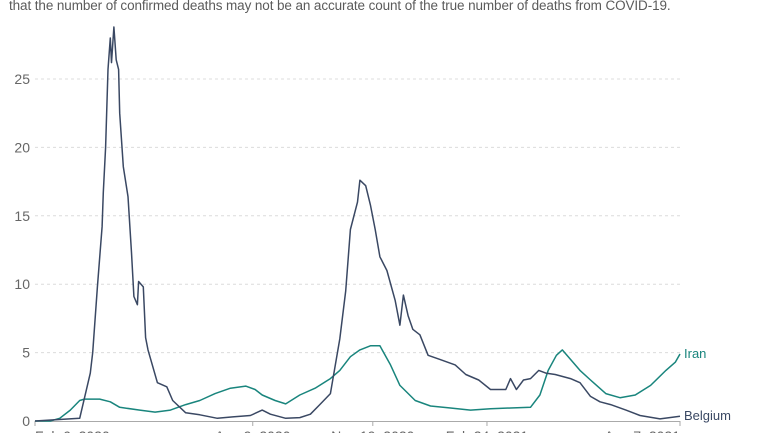  I want to click on series-label-iran: Iran, so click(695, 353).